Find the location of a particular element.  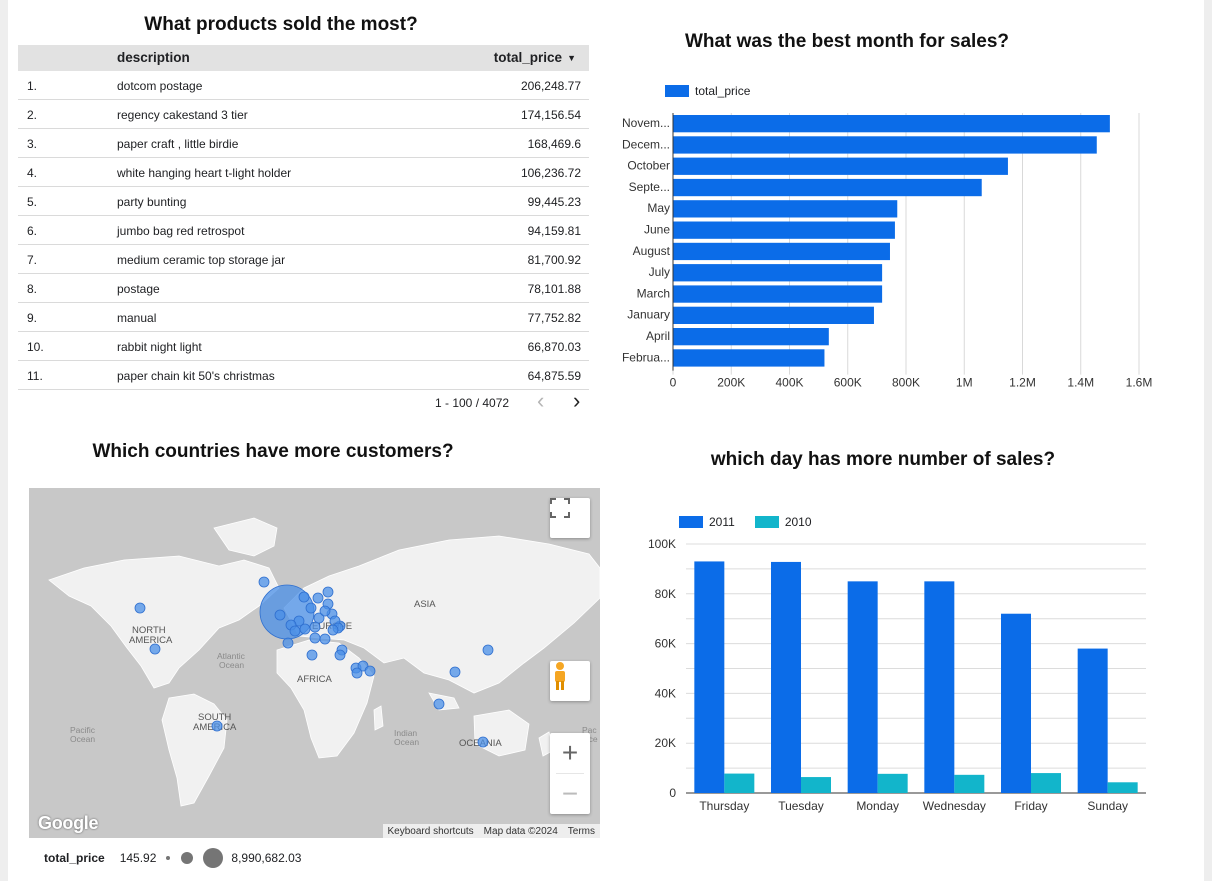

row-number: 9. is located at coordinates (32, 318).